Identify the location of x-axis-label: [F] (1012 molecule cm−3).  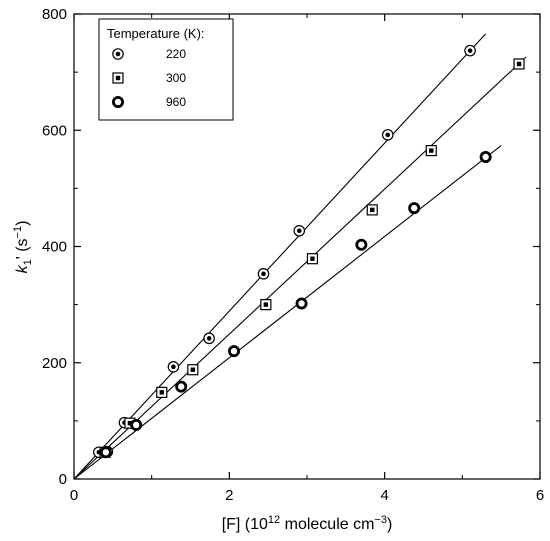
(307, 523).